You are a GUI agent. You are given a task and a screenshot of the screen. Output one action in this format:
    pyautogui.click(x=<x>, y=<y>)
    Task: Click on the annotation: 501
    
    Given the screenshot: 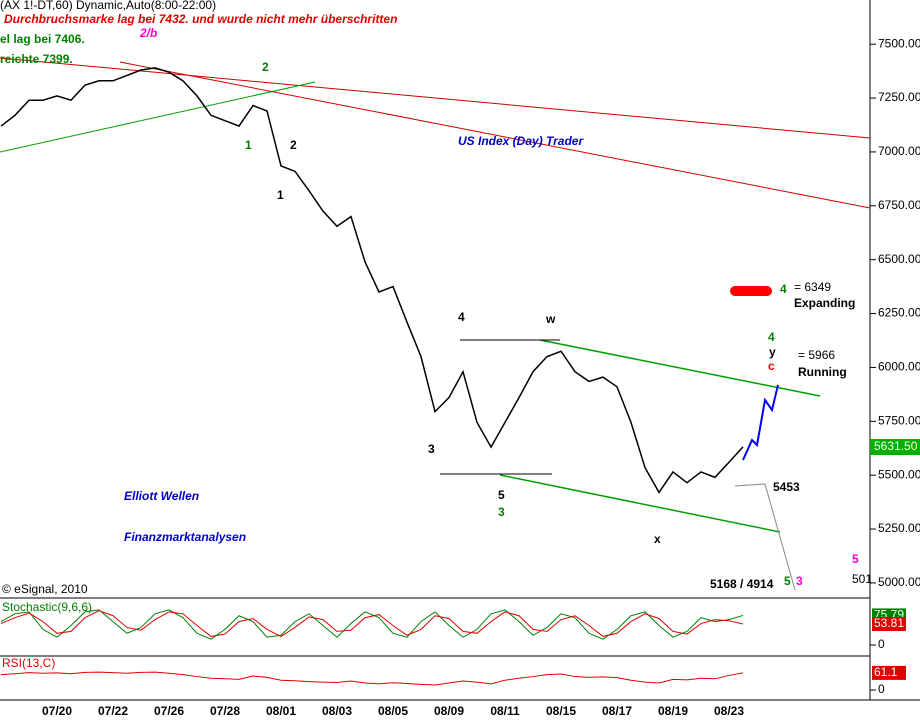 What is the action you would take?
    pyautogui.click(x=862, y=579)
    